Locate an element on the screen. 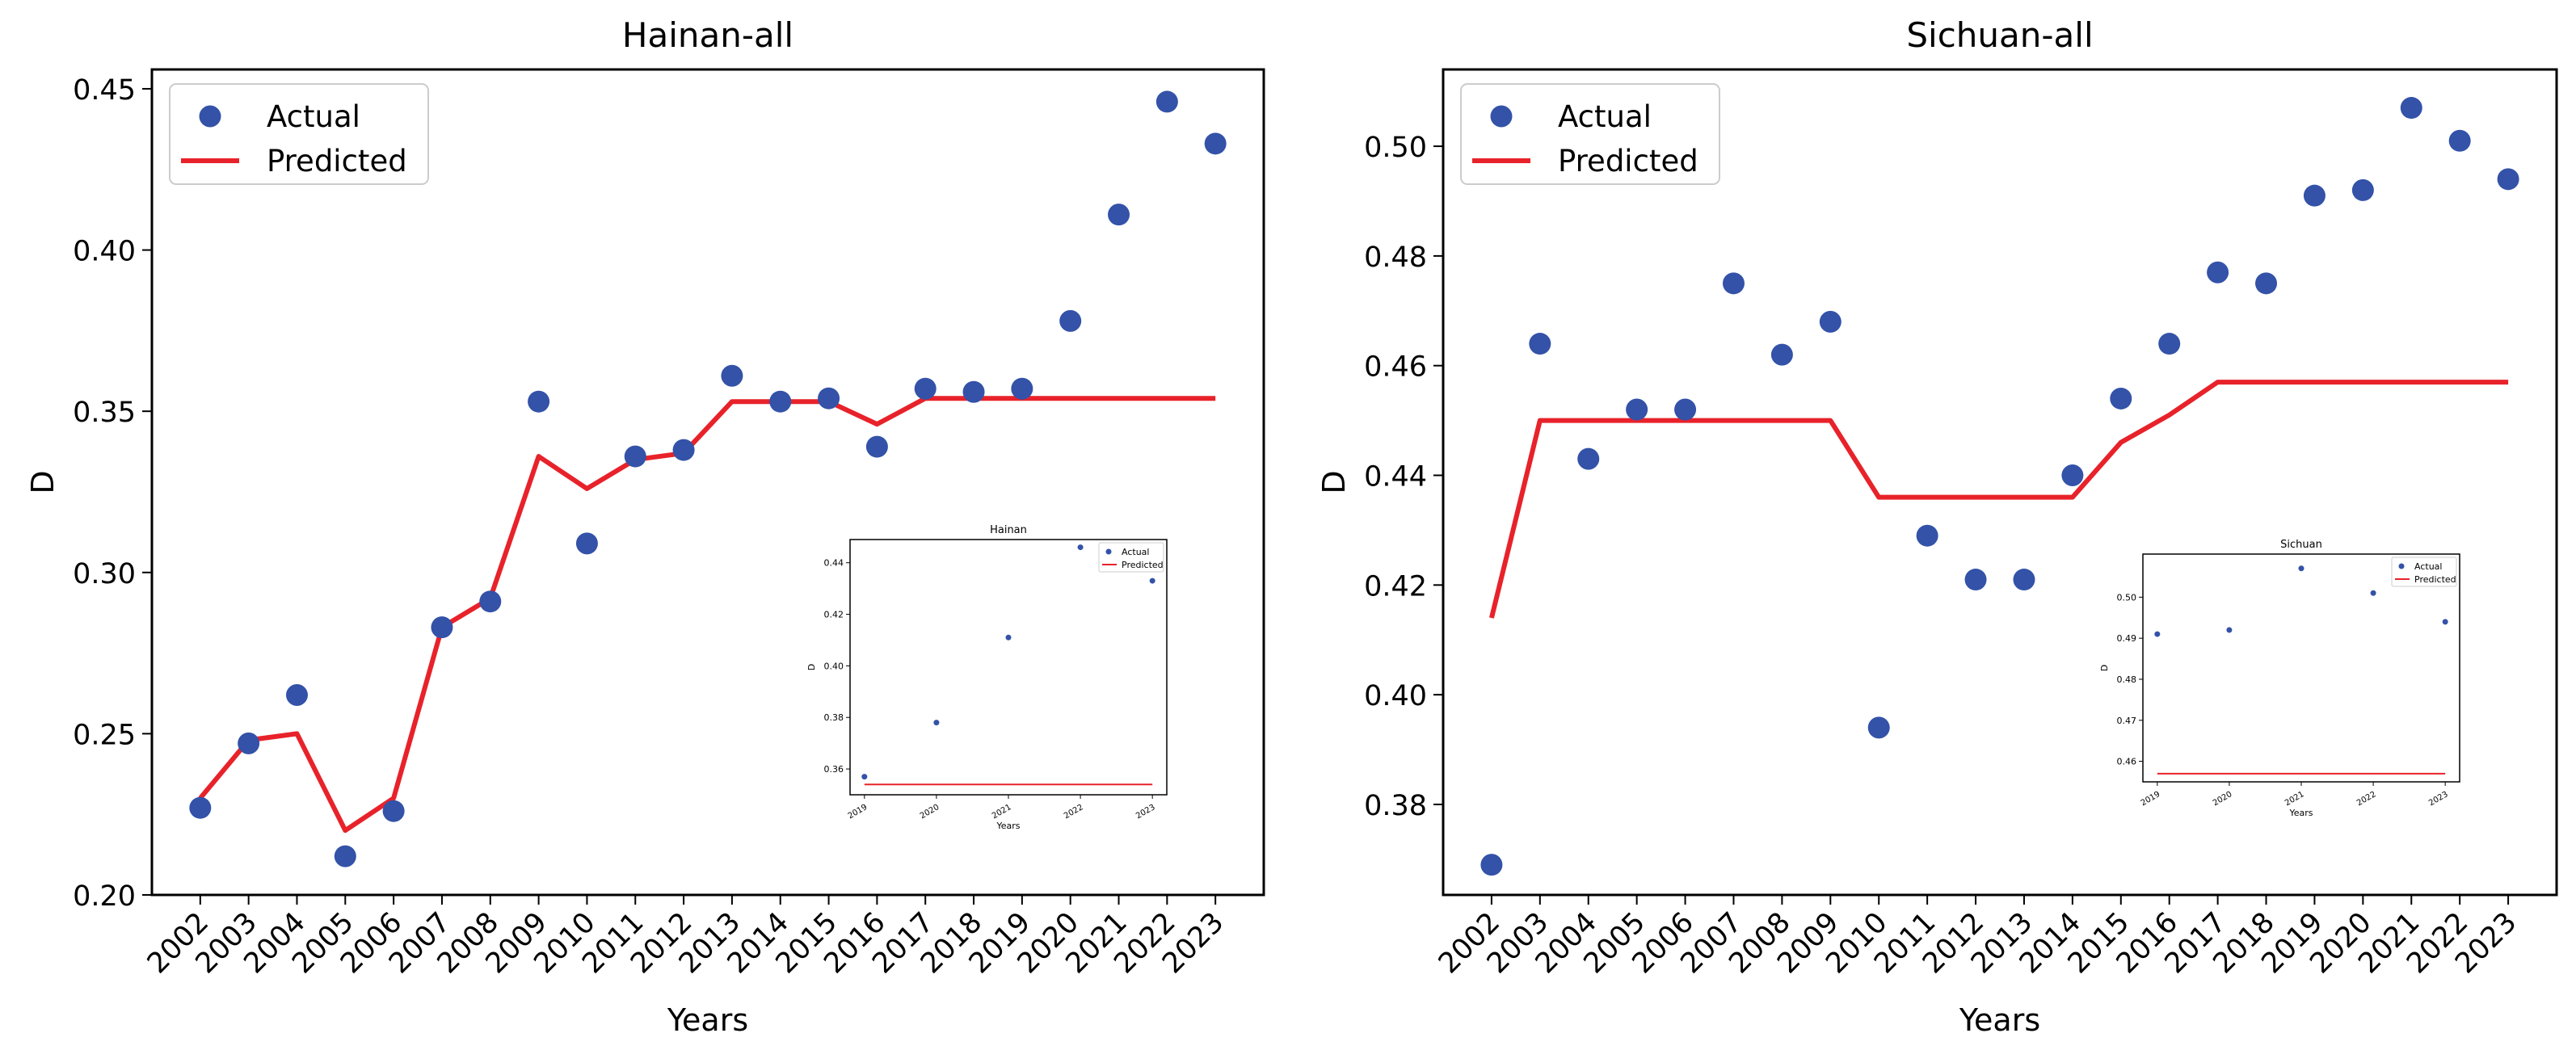 Image resolution: width=2576 pixels, height=1050 pixels. y-tick-label: 0.30 is located at coordinates (104, 574).